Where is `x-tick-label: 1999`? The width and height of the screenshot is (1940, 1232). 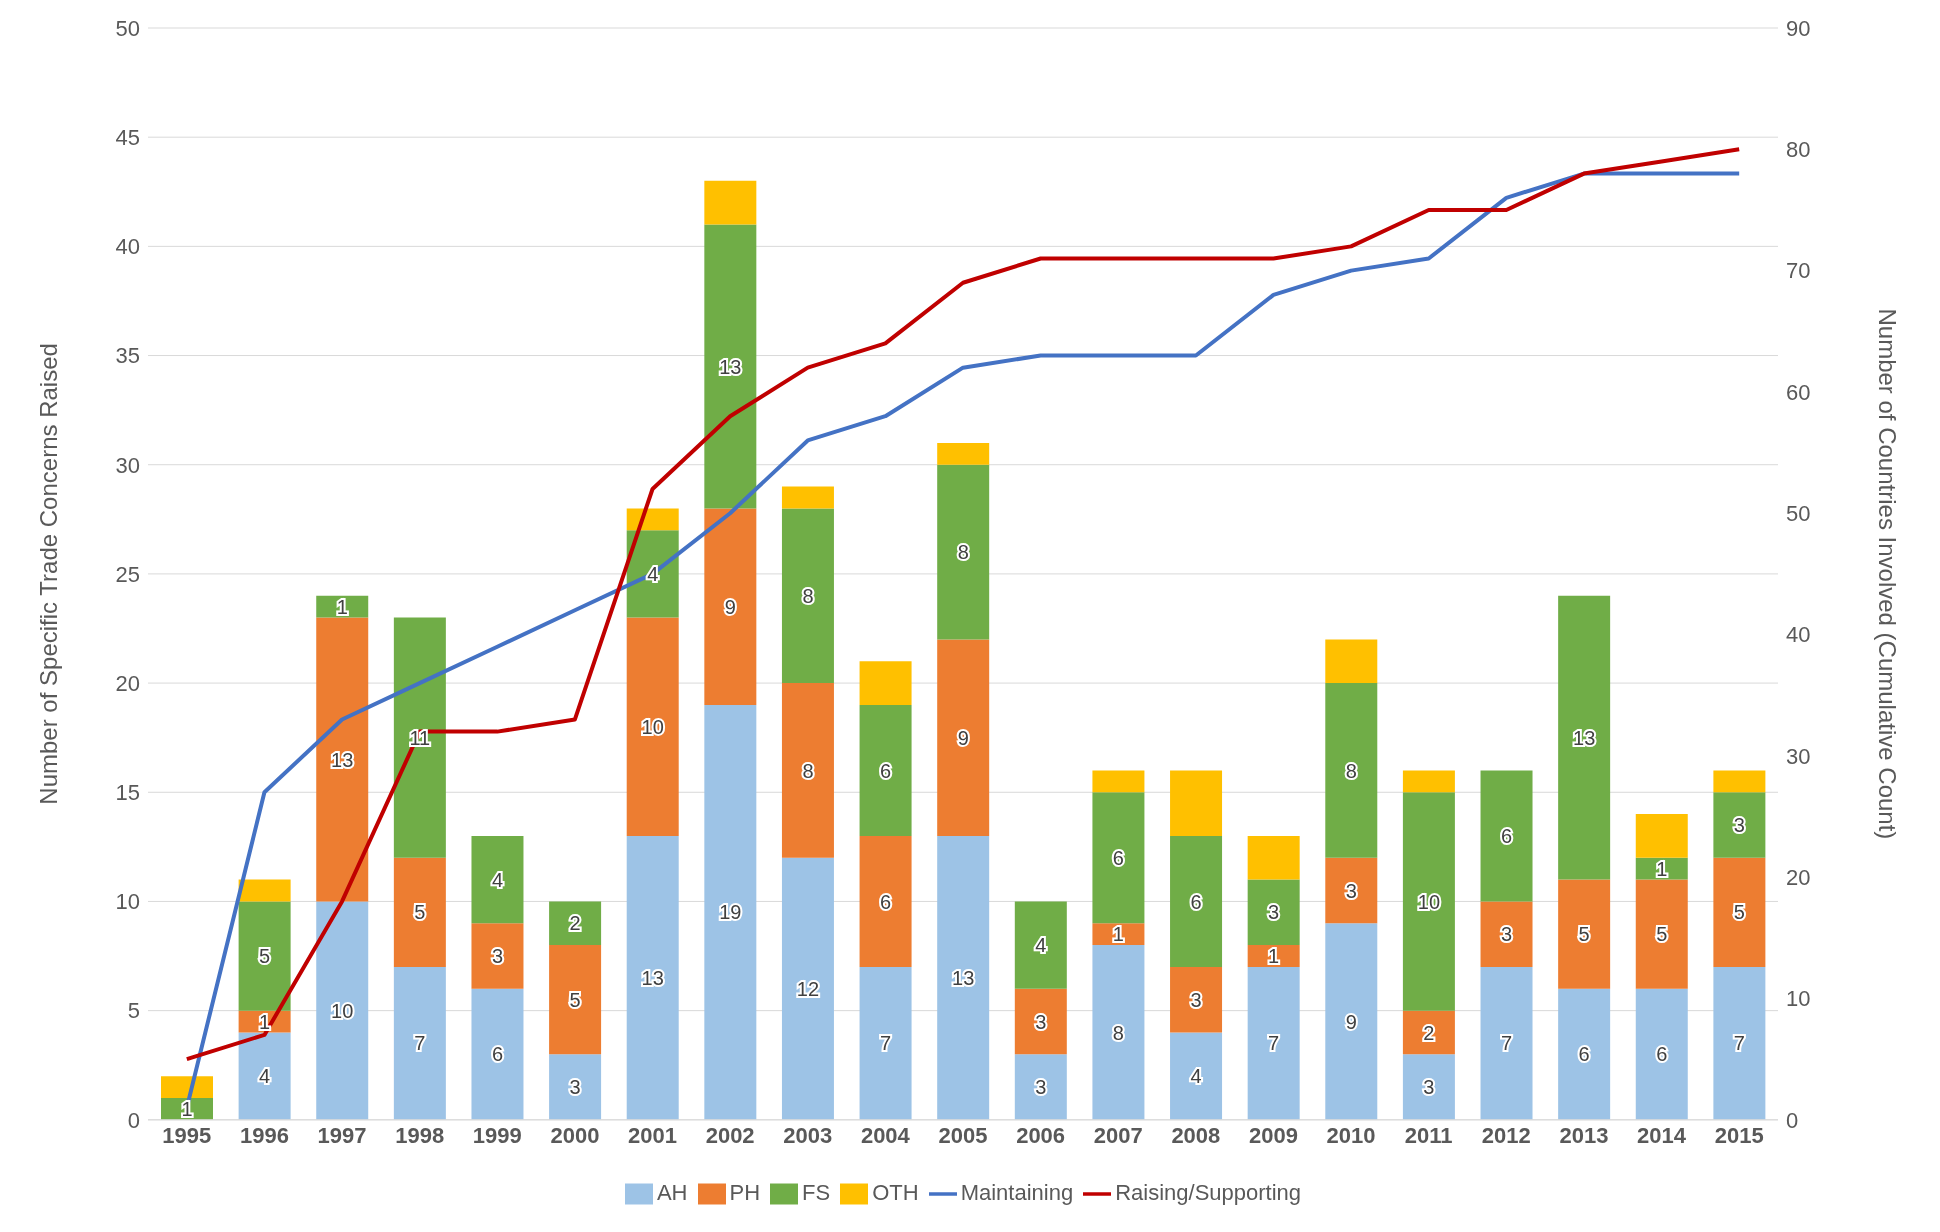
x-tick-label: 1999 is located at coordinates (497, 1136).